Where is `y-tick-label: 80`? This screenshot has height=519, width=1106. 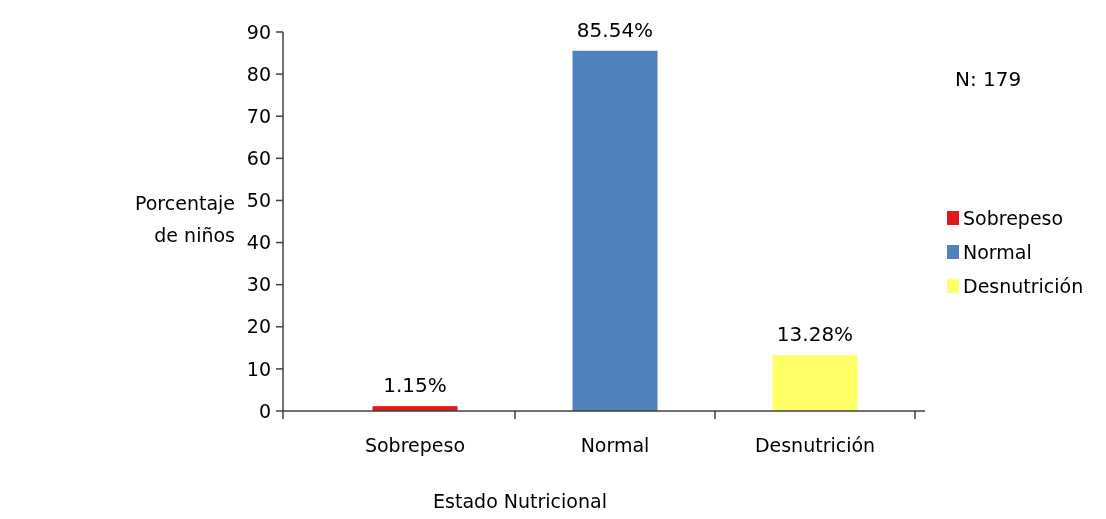 y-tick-label: 80 is located at coordinates (258, 73).